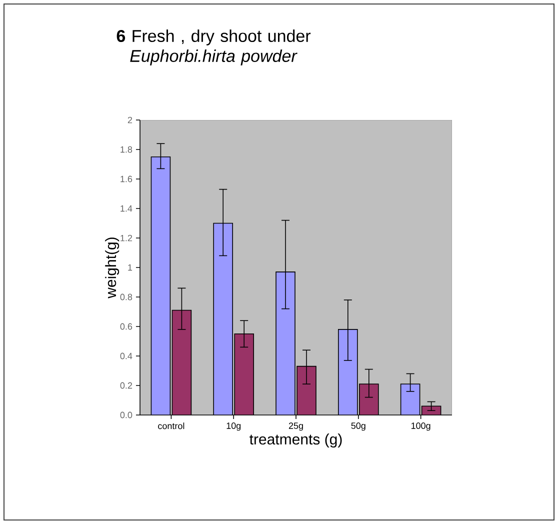 The height and width of the screenshot is (523, 560). What do you see at coordinates (233, 426) in the screenshot?
I see `x-tick-label: 10g` at bounding box center [233, 426].